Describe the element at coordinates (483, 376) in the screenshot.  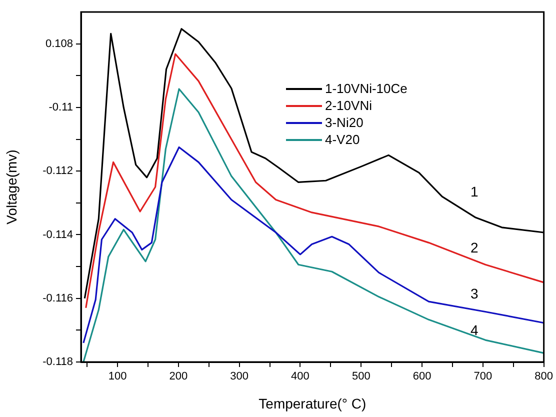
I see `x-tick-label: 700` at that location.